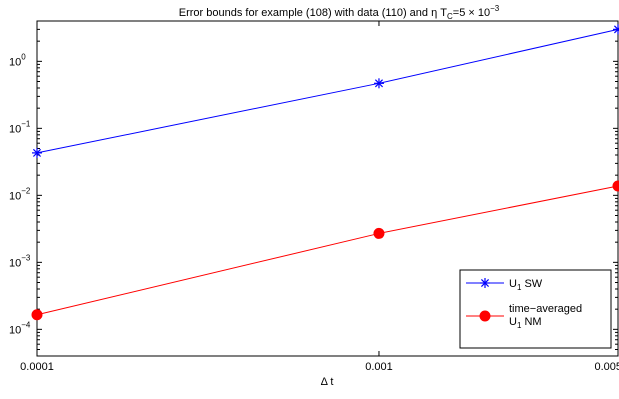 This screenshot has height=399, width=619. Describe the element at coordinates (495, 8) in the screenshot. I see `chart-title-superscript: −3` at that location.